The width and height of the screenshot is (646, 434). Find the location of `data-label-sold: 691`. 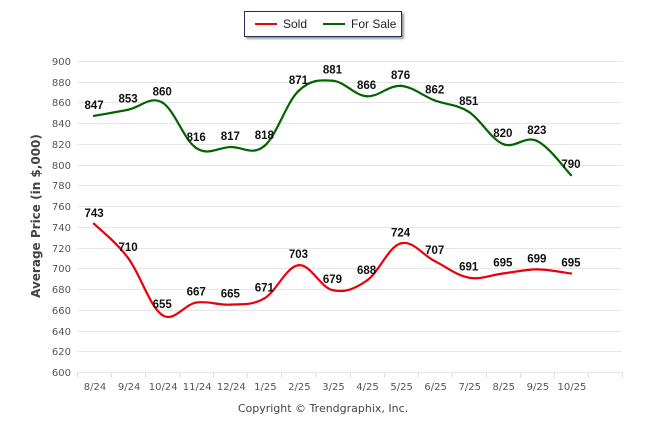

data-label-sold: 691 is located at coordinates (469, 268).